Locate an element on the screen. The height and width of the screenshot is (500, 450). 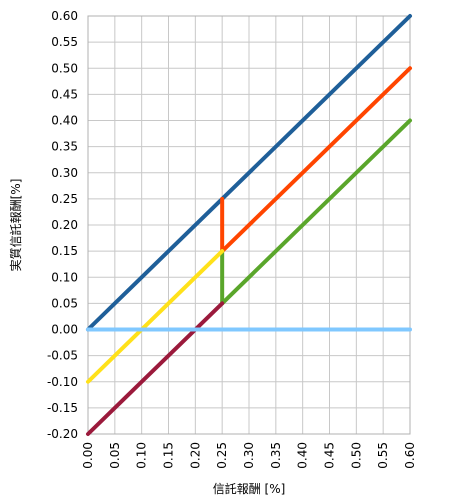
y-tick-label: -0.20 is located at coordinates (62, 434).